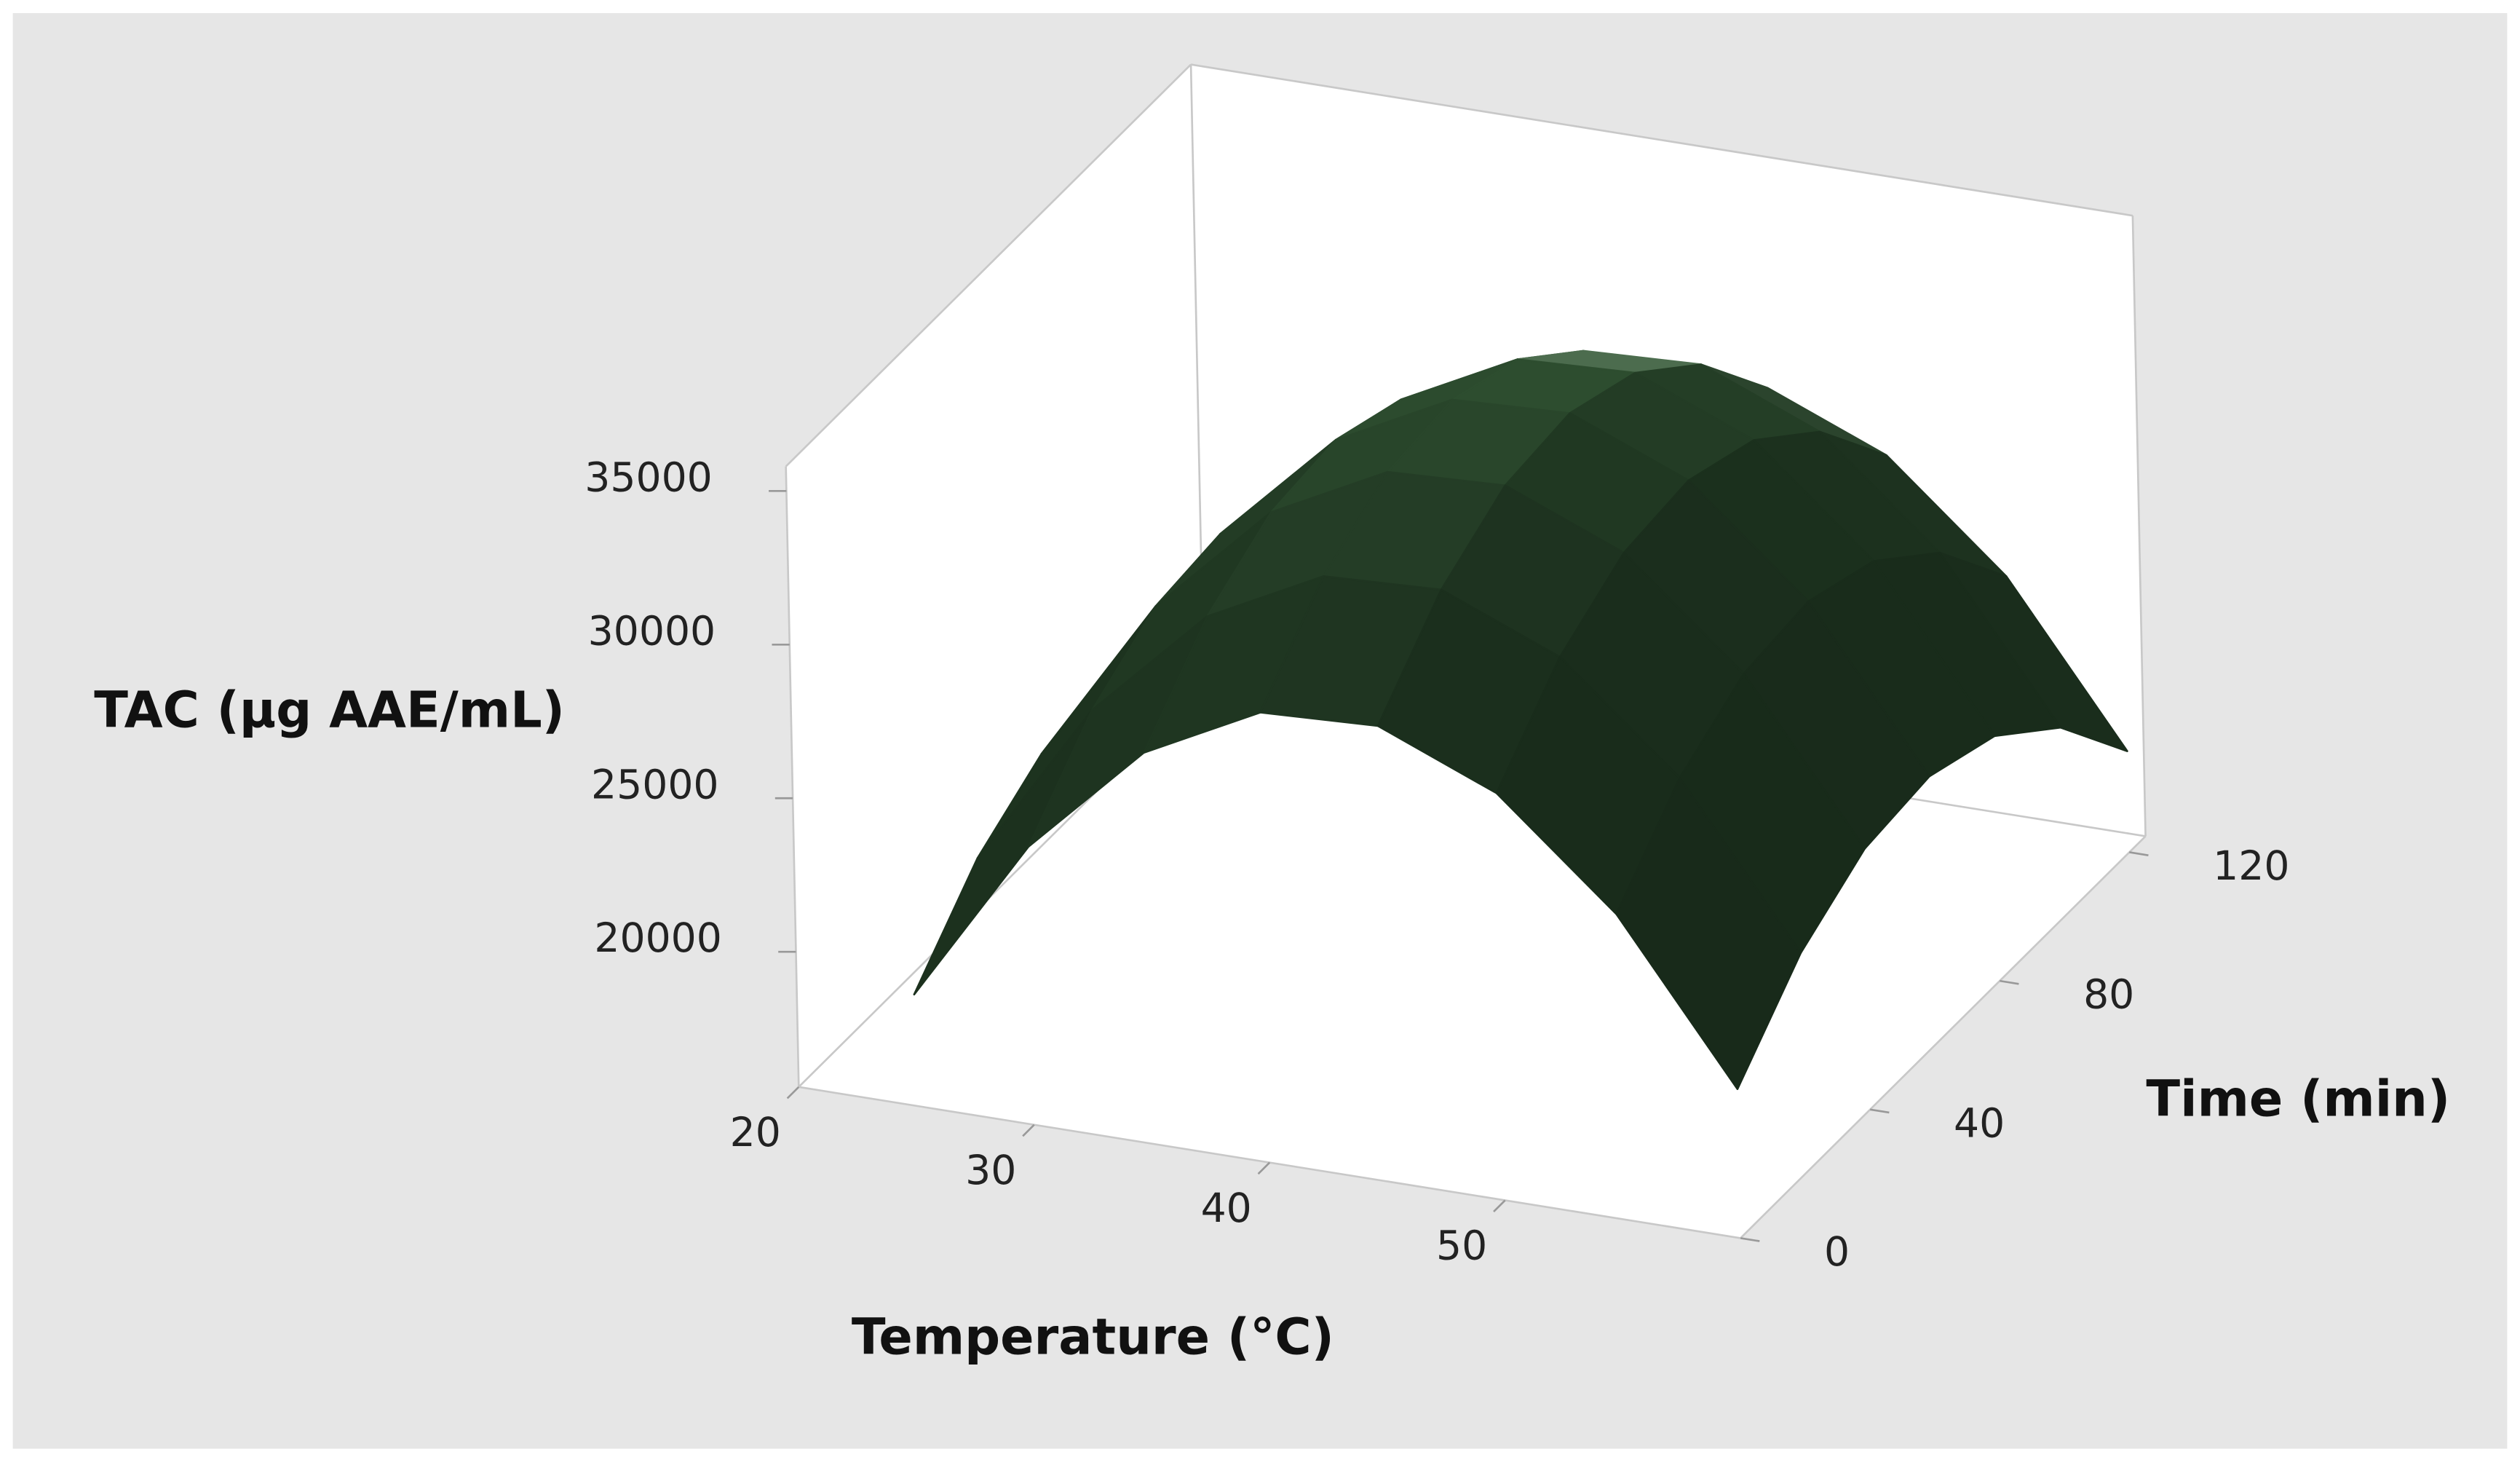 The height and width of the screenshot is (1465, 2520). I want to click on y-tick-label: 40, so click(1979, 1123).